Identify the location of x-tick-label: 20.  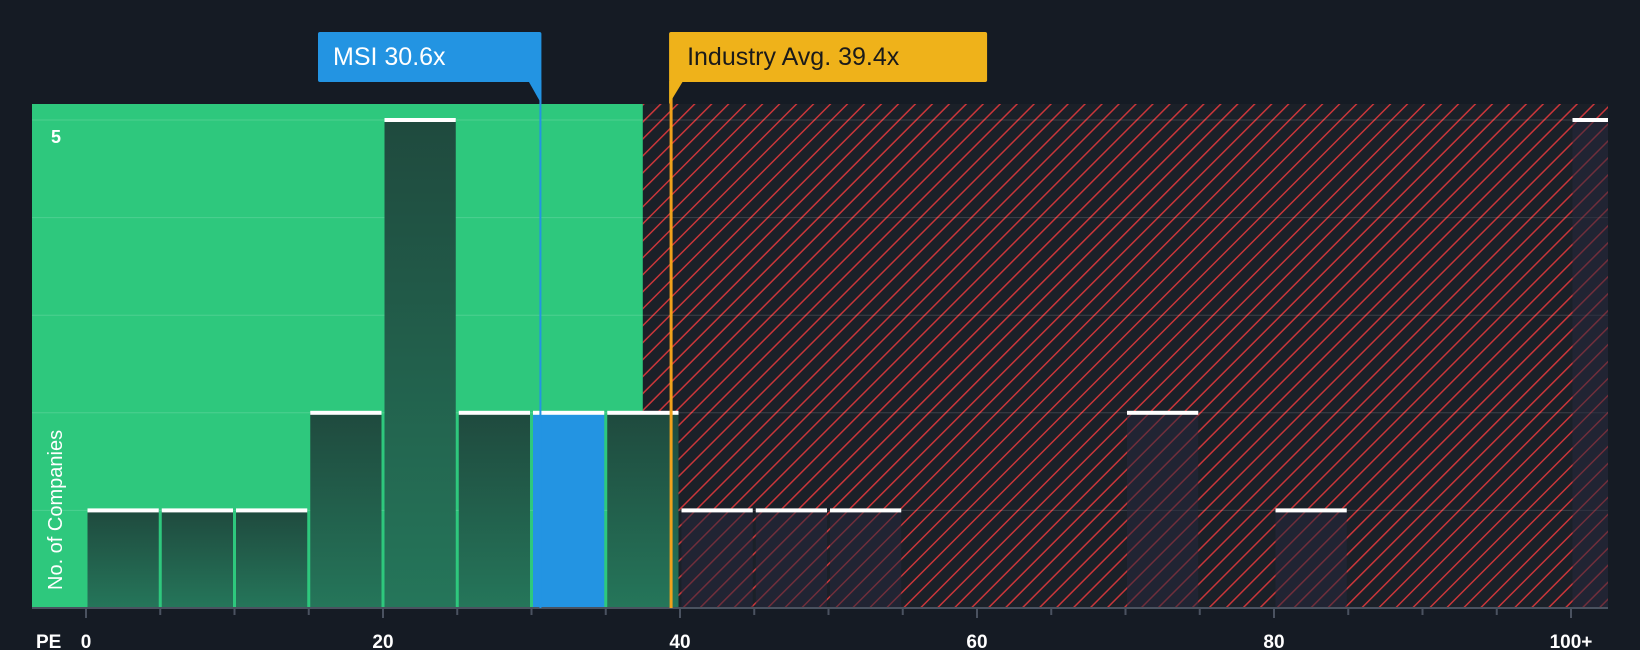
(382, 641).